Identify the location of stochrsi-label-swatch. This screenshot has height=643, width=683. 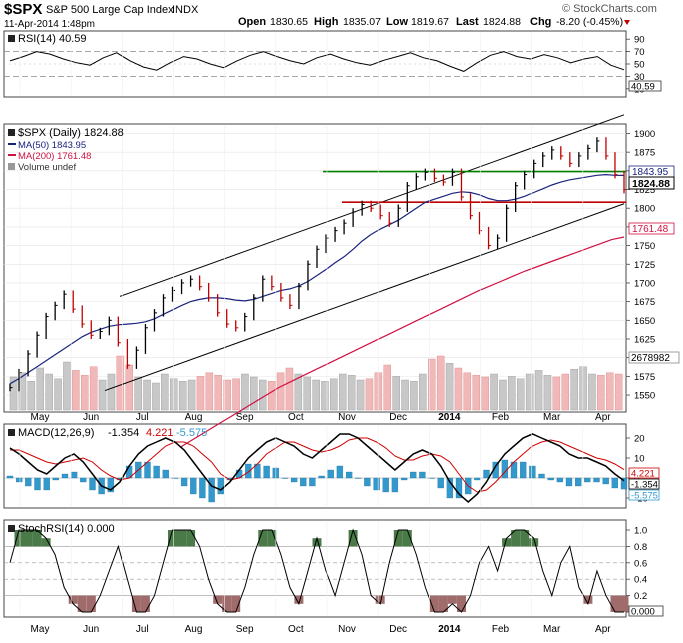
(11, 528).